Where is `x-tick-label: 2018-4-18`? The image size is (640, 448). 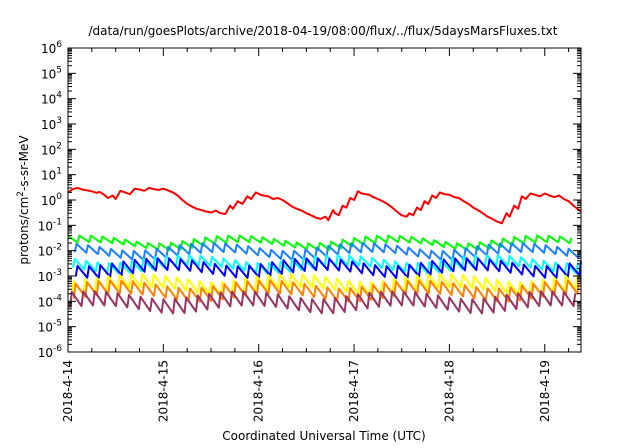 x-tick-label: 2018-4-18 is located at coordinates (449, 391).